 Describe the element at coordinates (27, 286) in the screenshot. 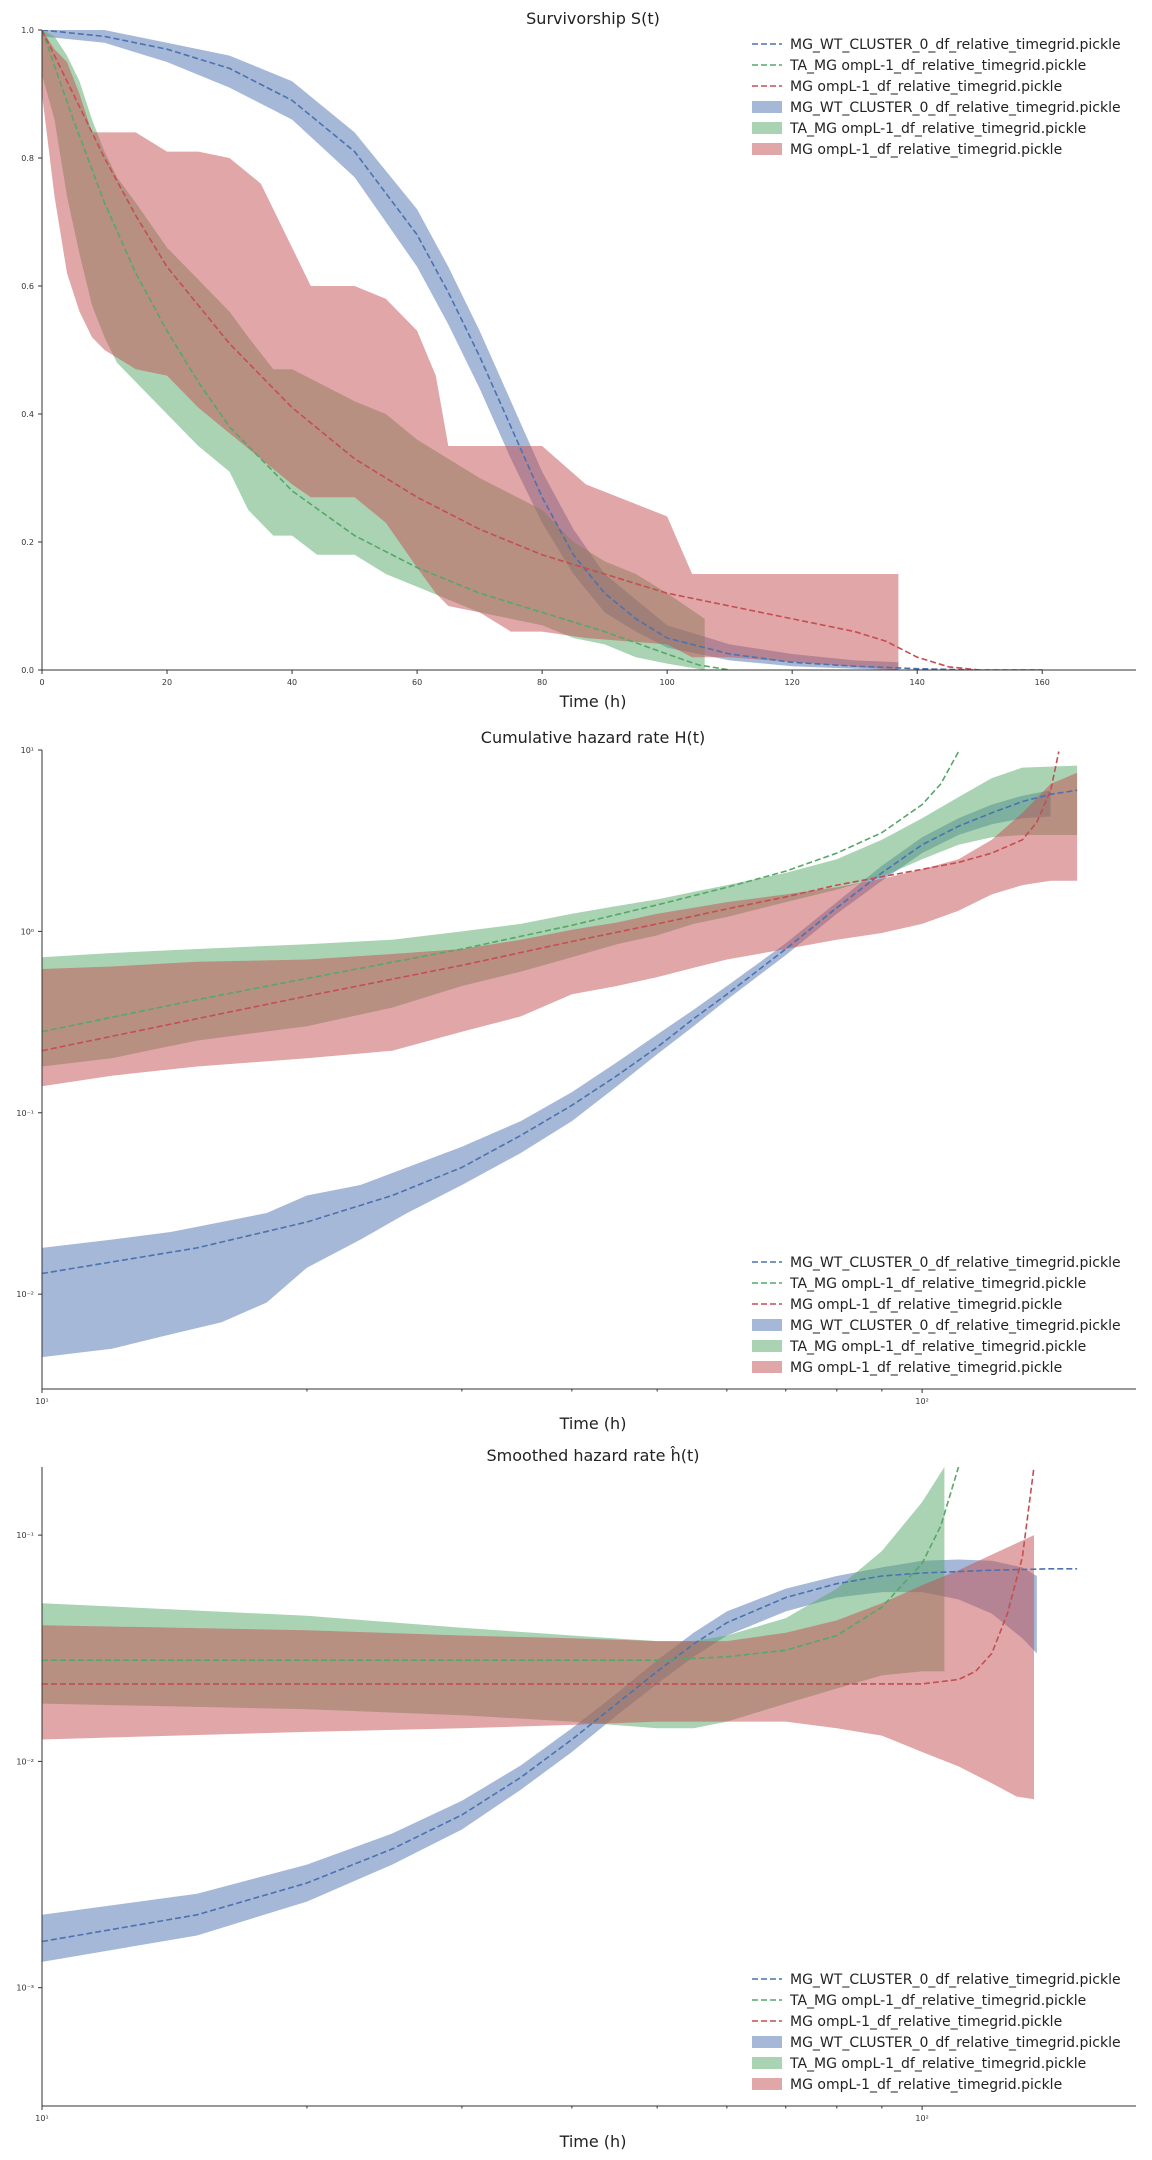

I see `y-tick-label: 0.6` at that location.